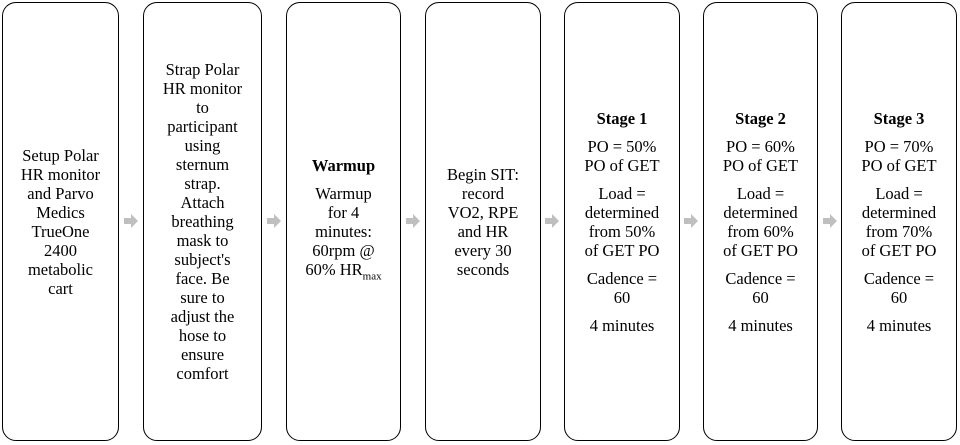  Describe the element at coordinates (202, 354) in the screenshot. I see `text-line: ensure` at that location.